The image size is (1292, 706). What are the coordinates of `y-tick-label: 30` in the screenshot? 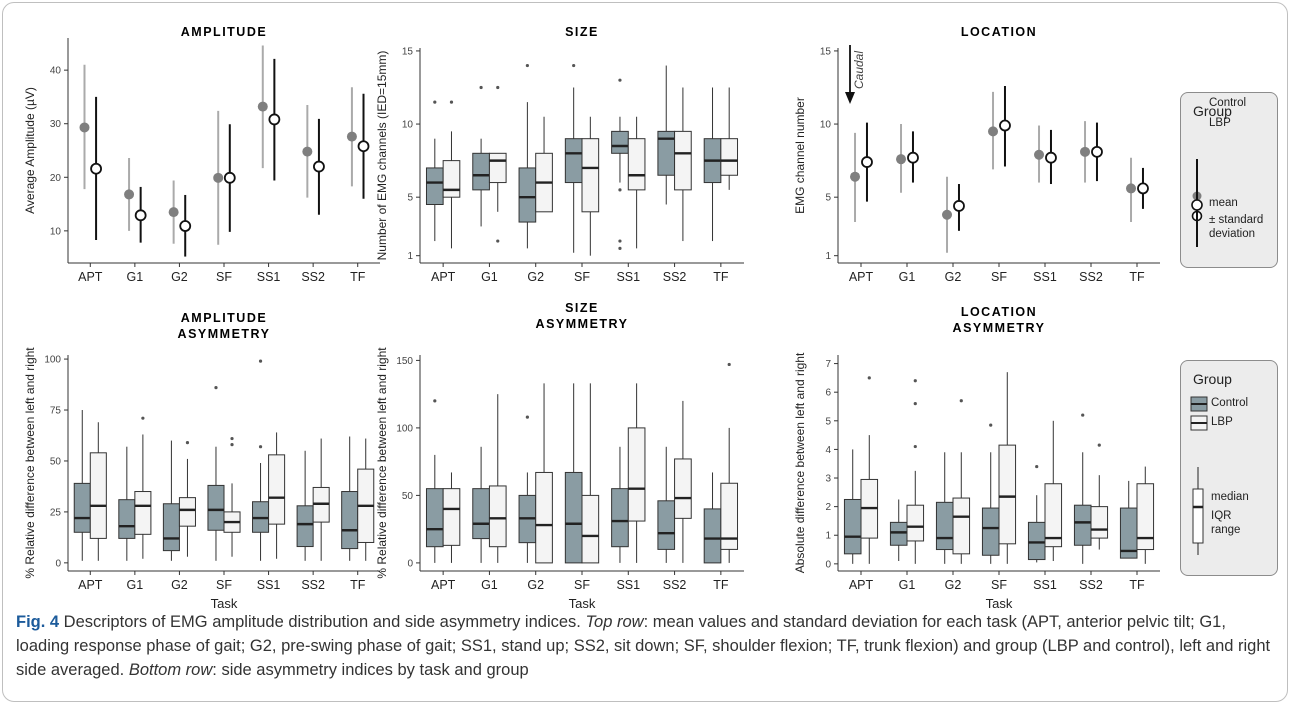 It's located at (56, 124).